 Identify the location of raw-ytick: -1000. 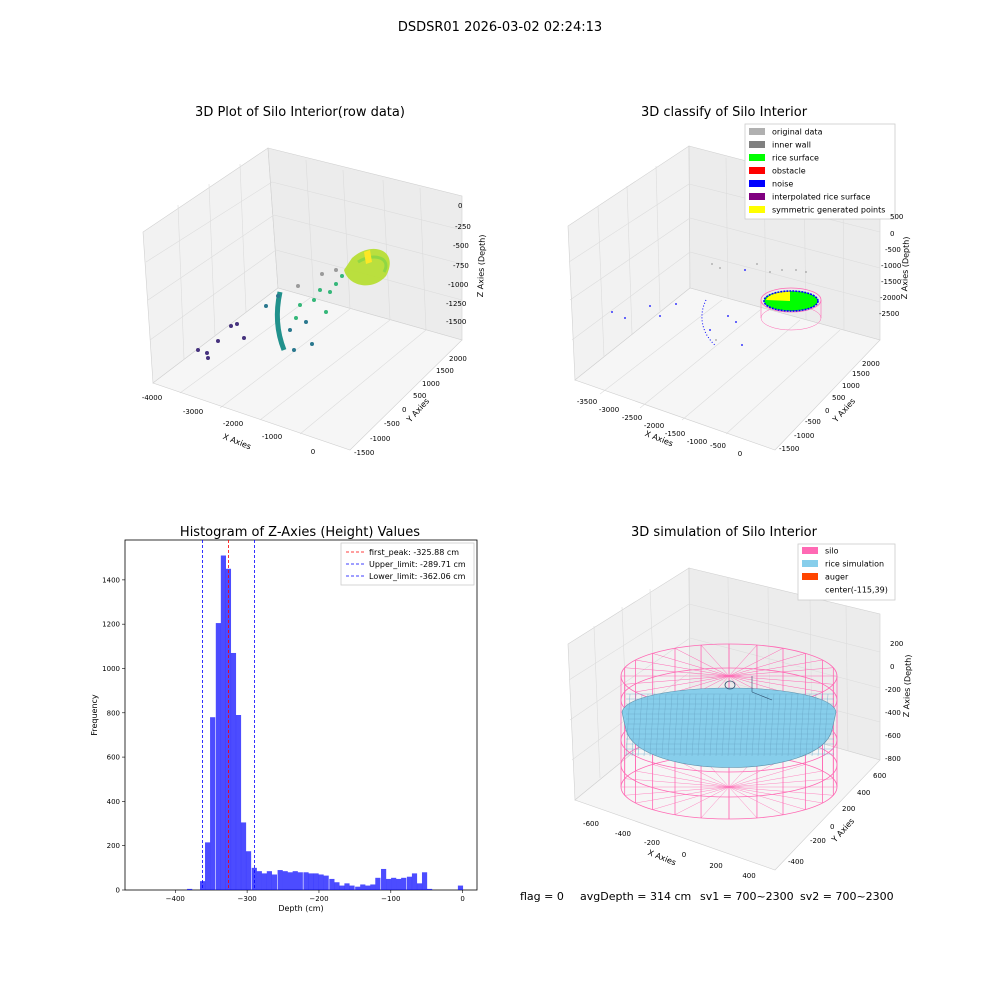
(380, 439).